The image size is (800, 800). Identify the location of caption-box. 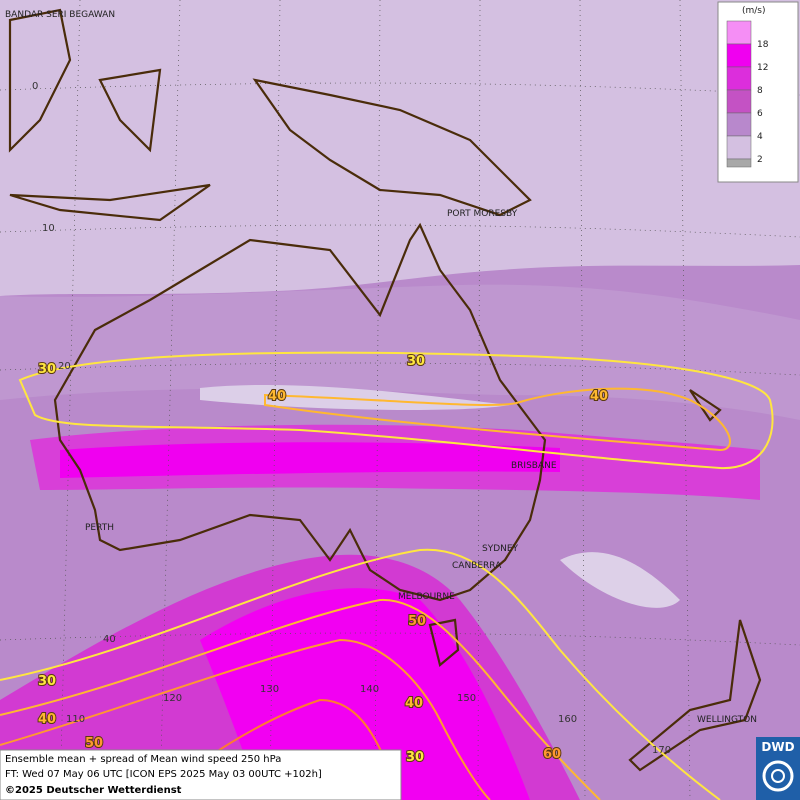
(201, 774).